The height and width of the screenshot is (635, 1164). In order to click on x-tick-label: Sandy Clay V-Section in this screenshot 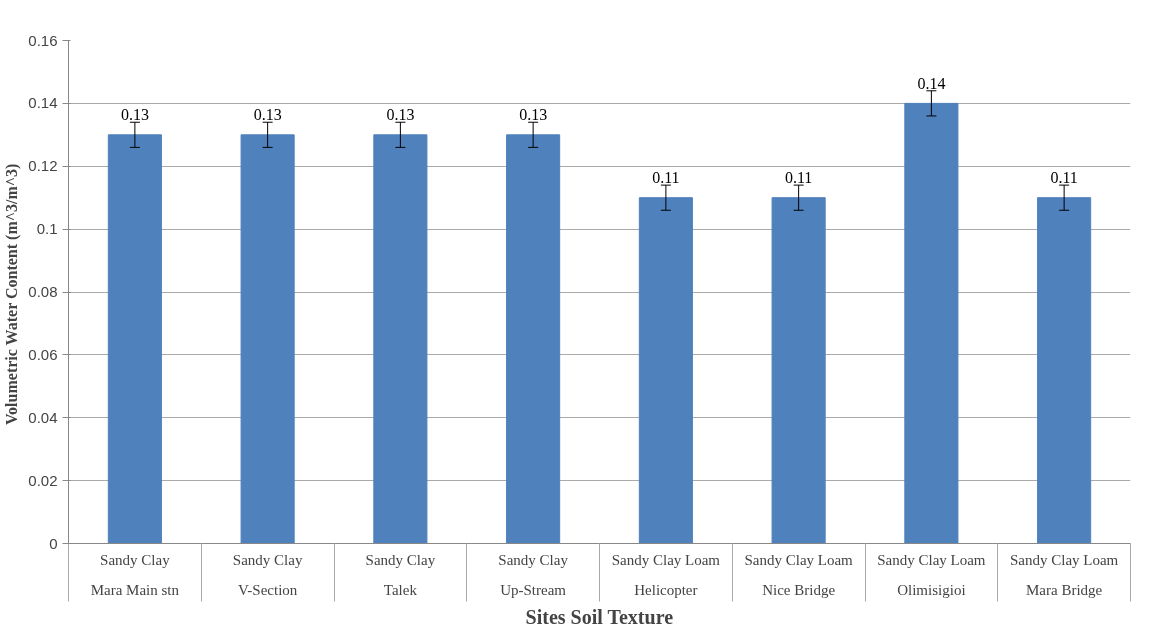, I will do `click(267, 574)`.